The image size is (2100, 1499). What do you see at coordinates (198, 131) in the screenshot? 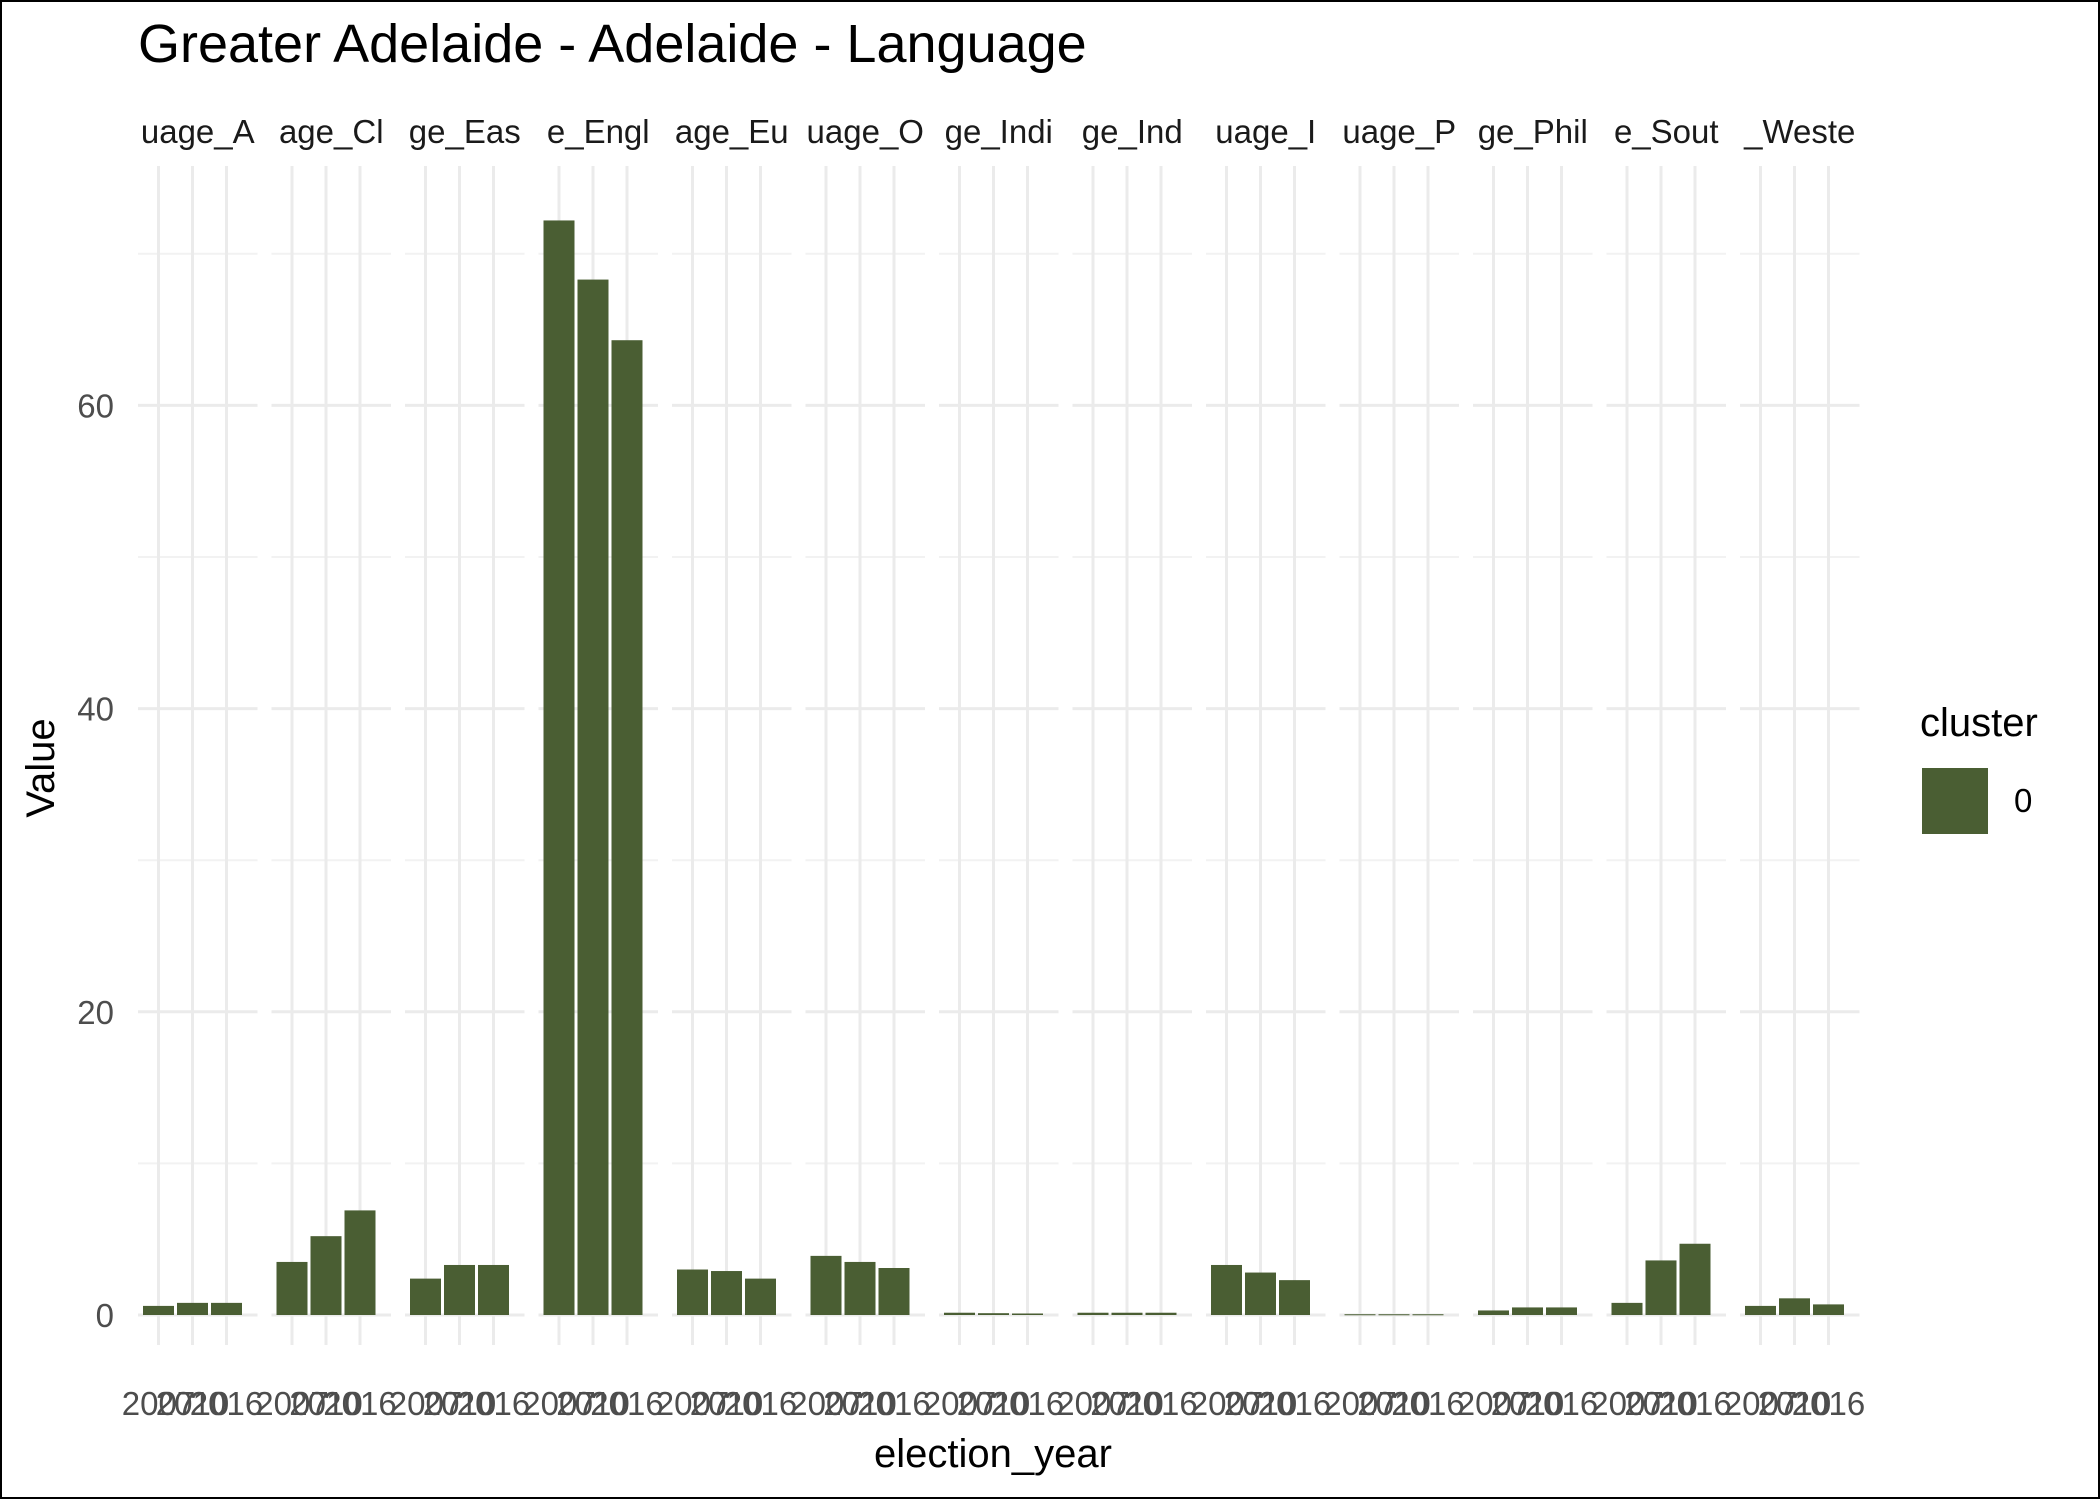
I see `facet-strip-label: uage_A` at bounding box center [198, 131].